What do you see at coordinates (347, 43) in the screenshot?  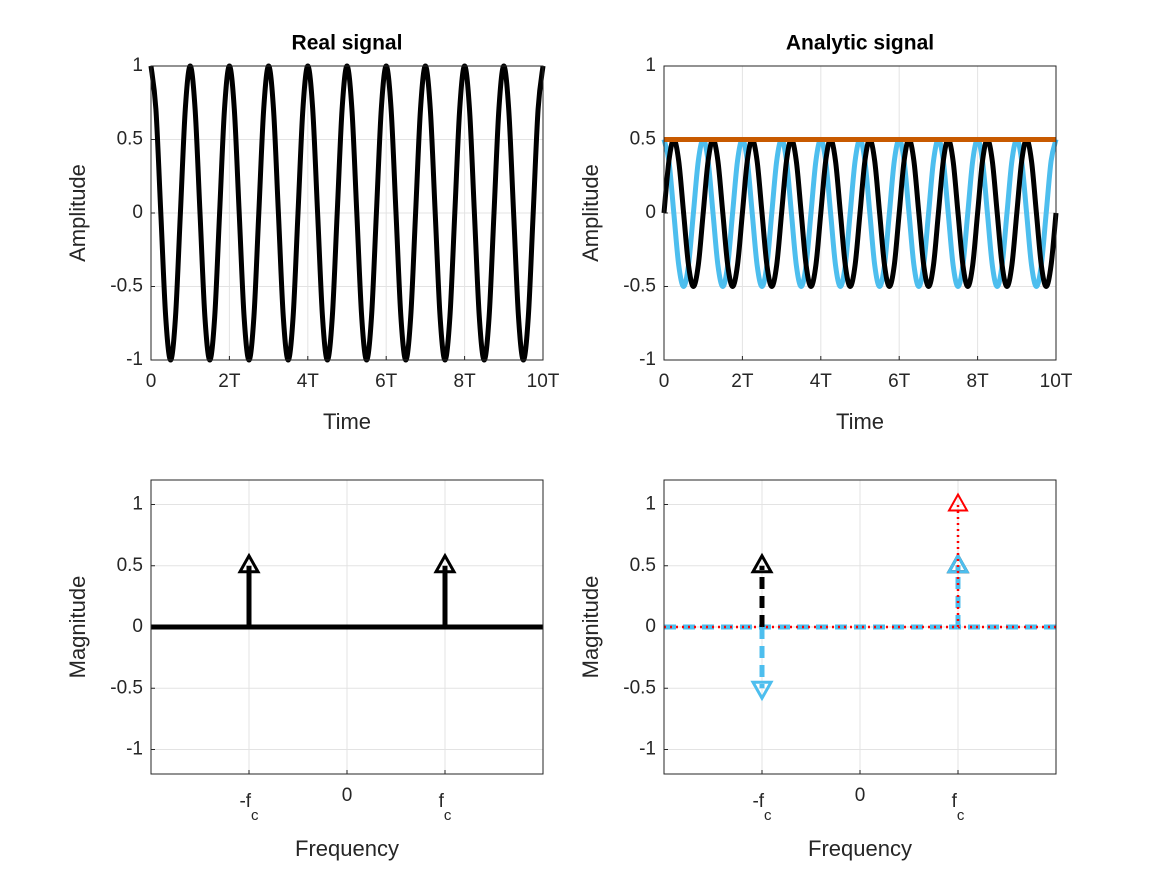 I see `chart-title: Real signal` at bounding box center [347, 43].